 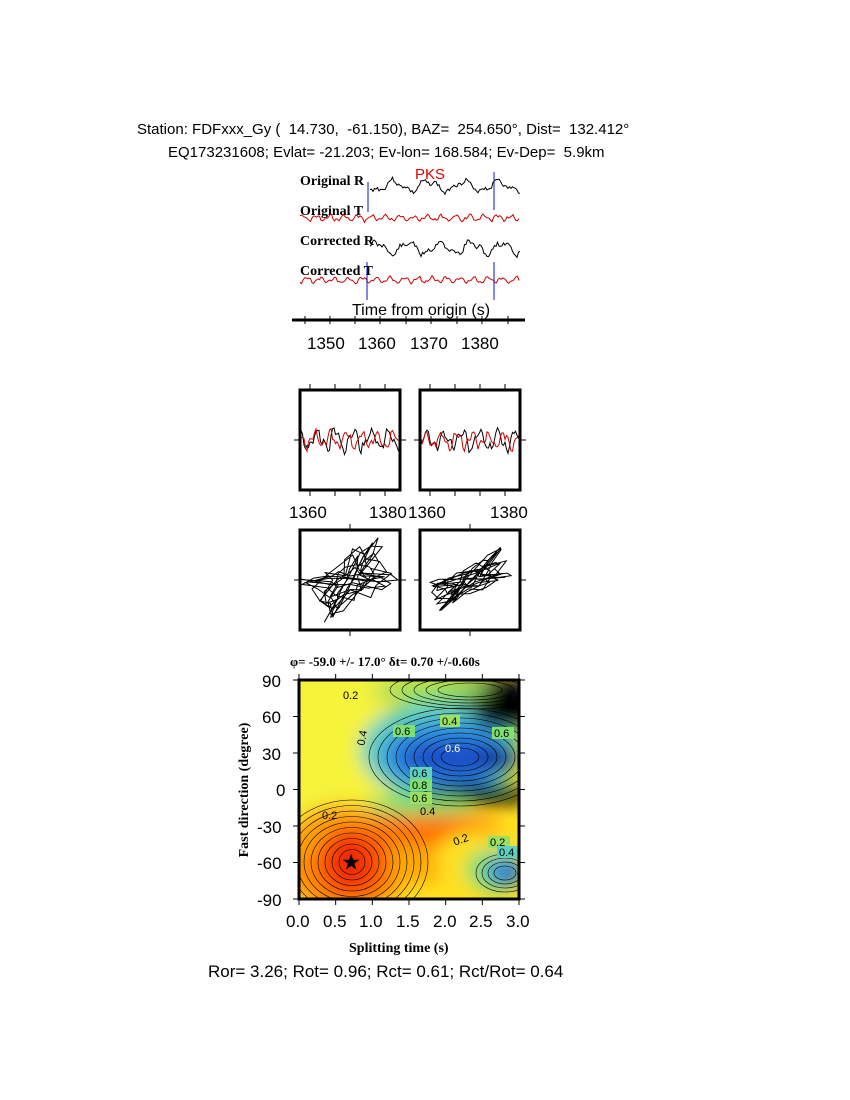 I want to click on trace-panel, so click(x=408, y=248).